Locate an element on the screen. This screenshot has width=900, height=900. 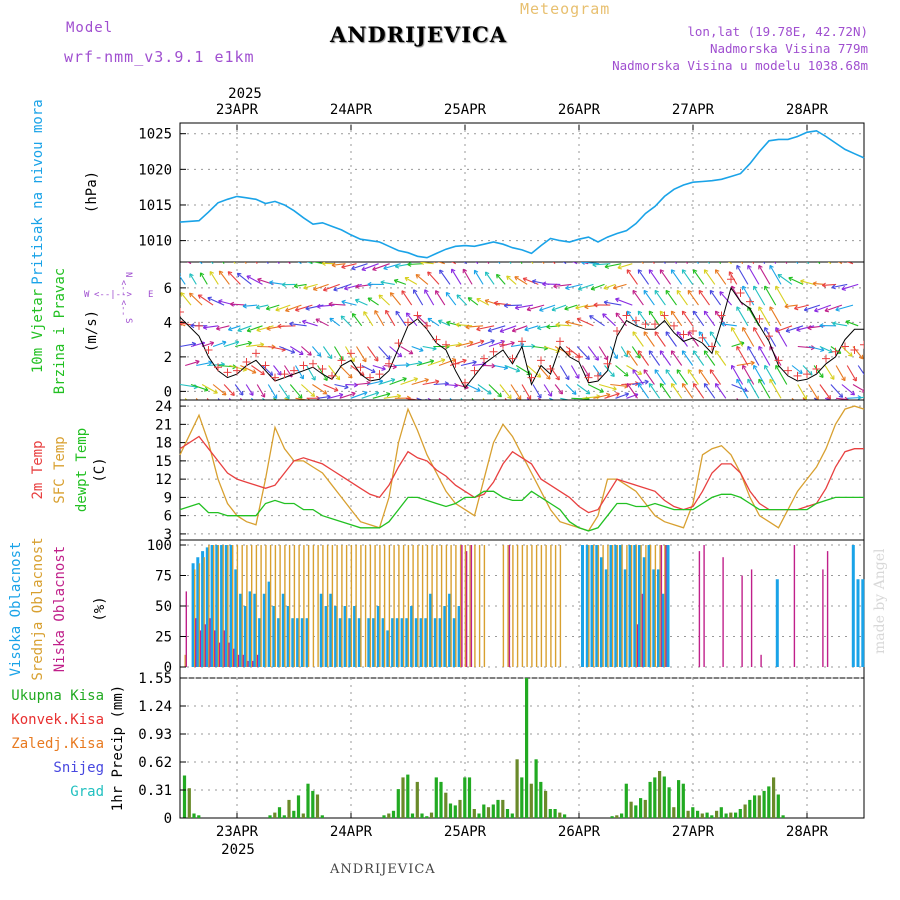
bottom-day-labels: 23APR 24APR 25APR 26APR 27APR 28APR is located at coordinates (522, 825).